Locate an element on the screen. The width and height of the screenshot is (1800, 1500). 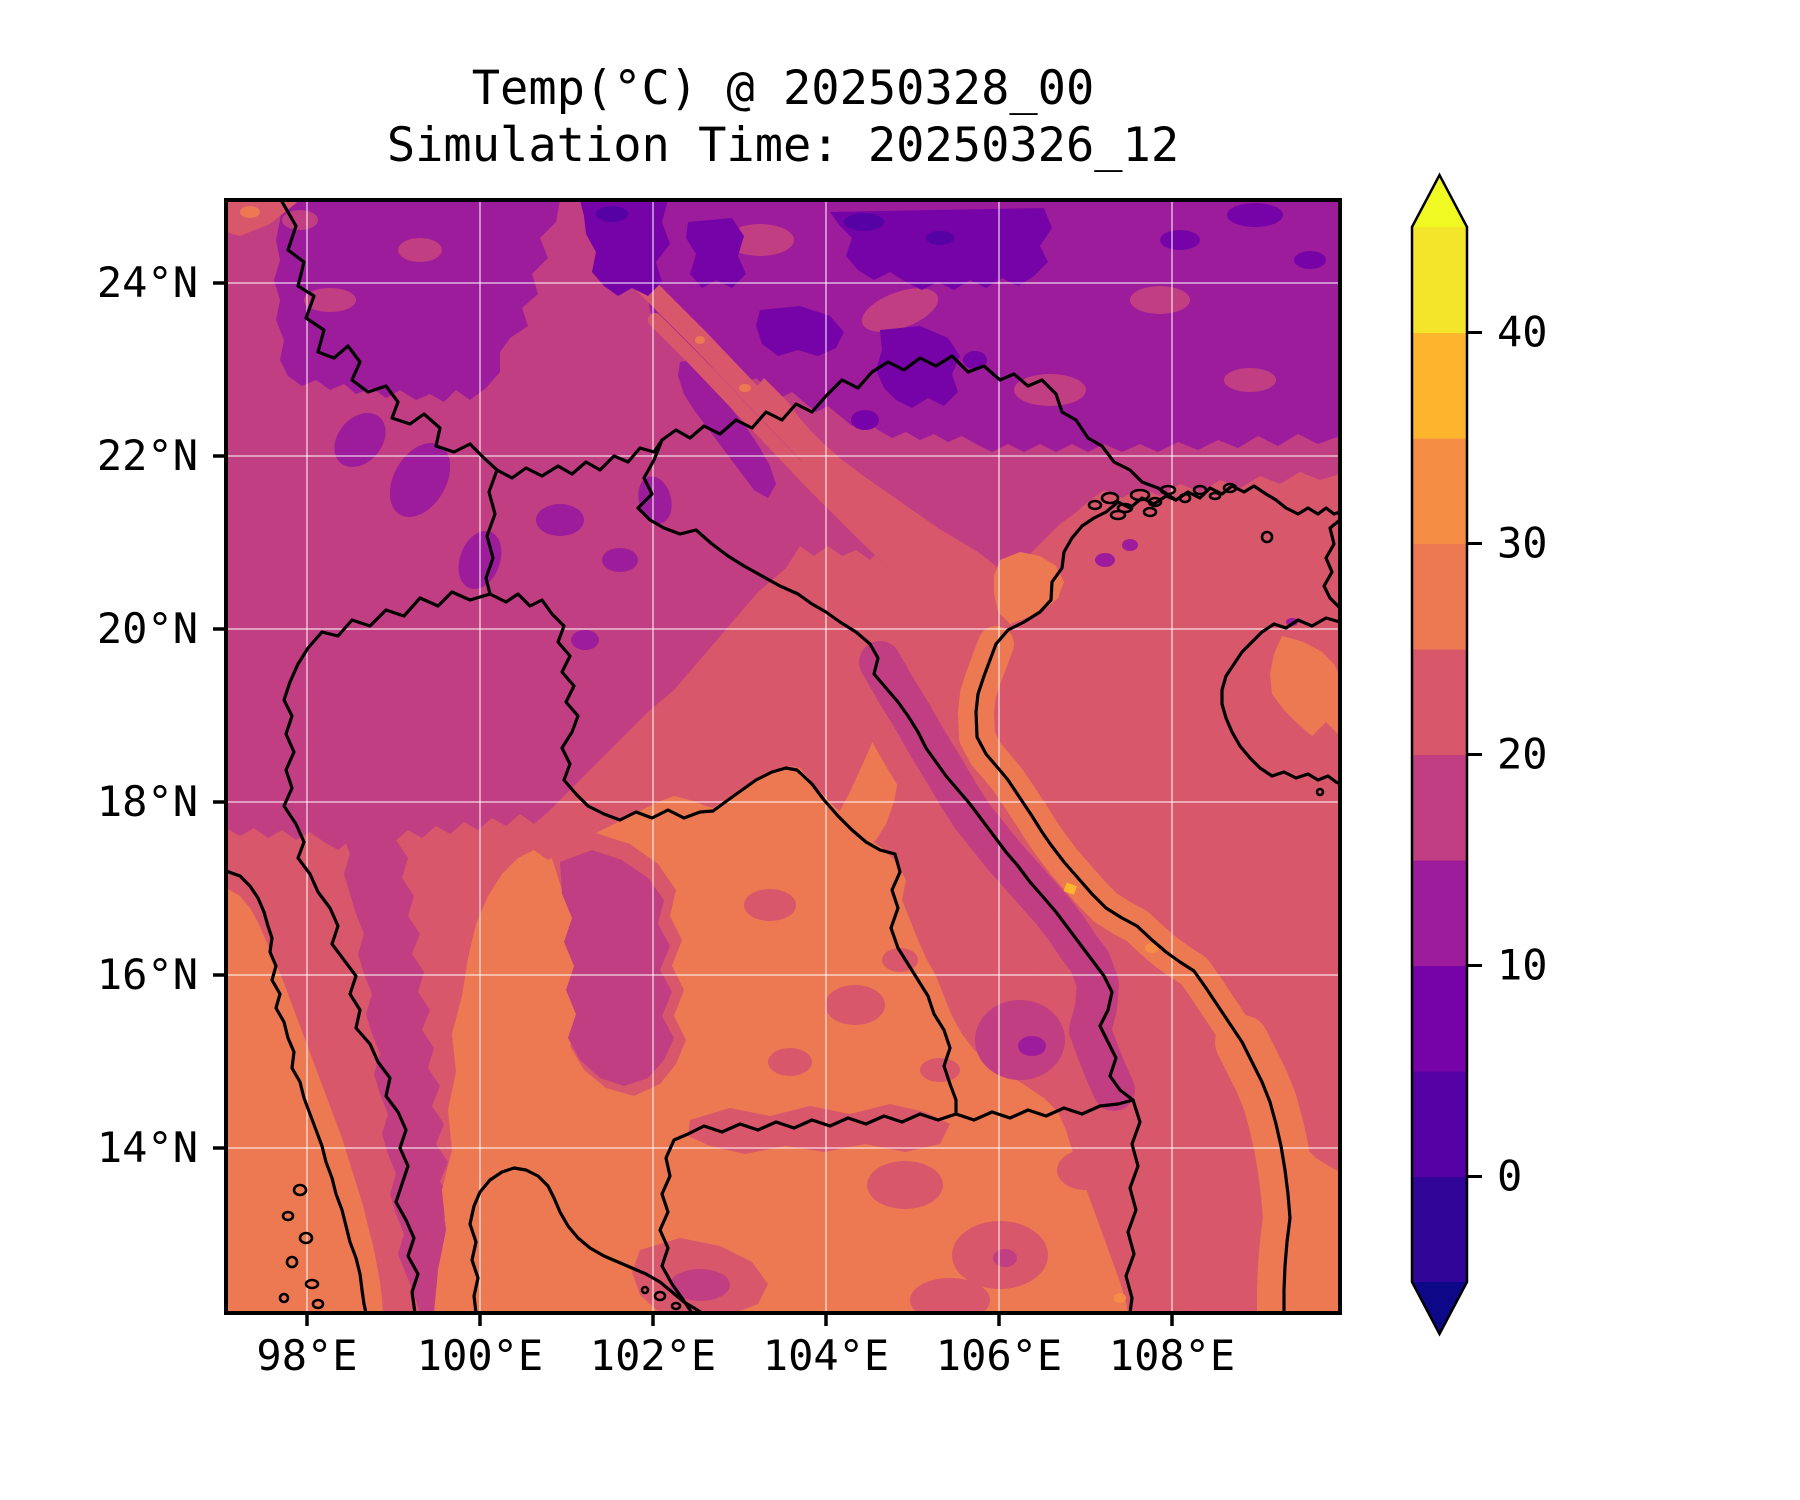
field-bolaven-15-20c is located at coordinates (1020, 1040).